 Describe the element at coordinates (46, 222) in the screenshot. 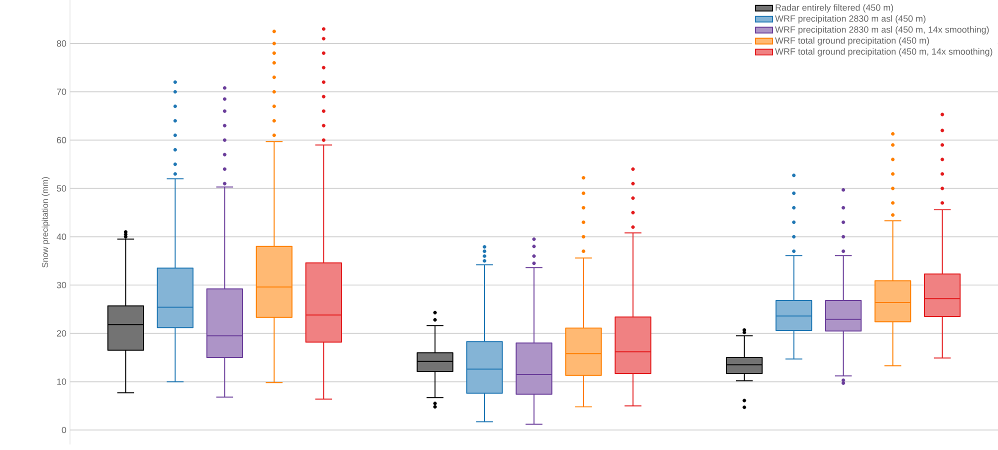

I see `y-axis-title: Snow precipitation (mm)` at that location.